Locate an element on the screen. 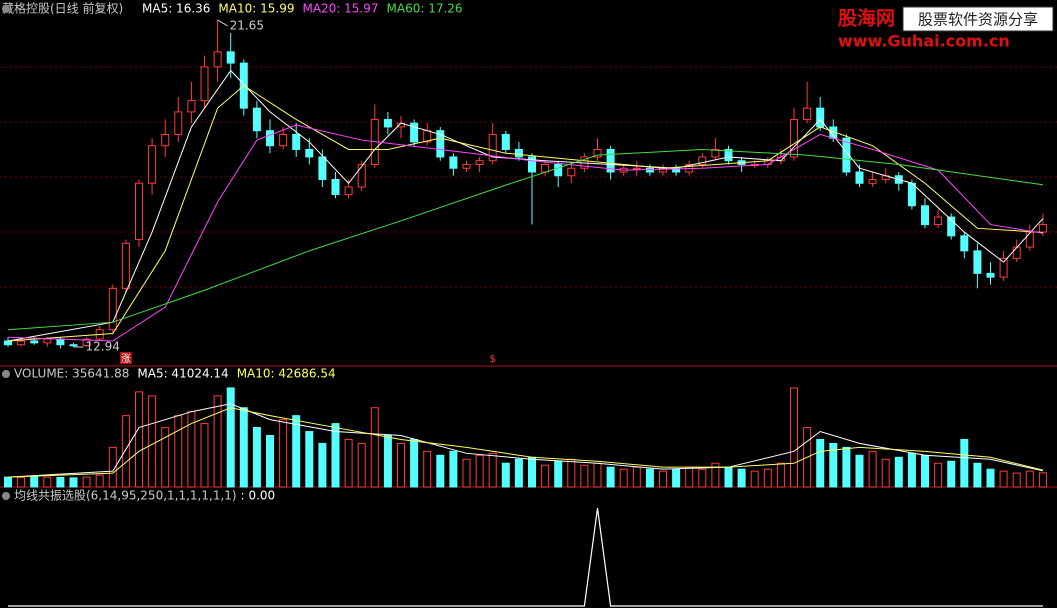 Image resolution: width=1057 pixels, height=608 pixels. annotation: 21.65 is located at coordinates (247, 25).